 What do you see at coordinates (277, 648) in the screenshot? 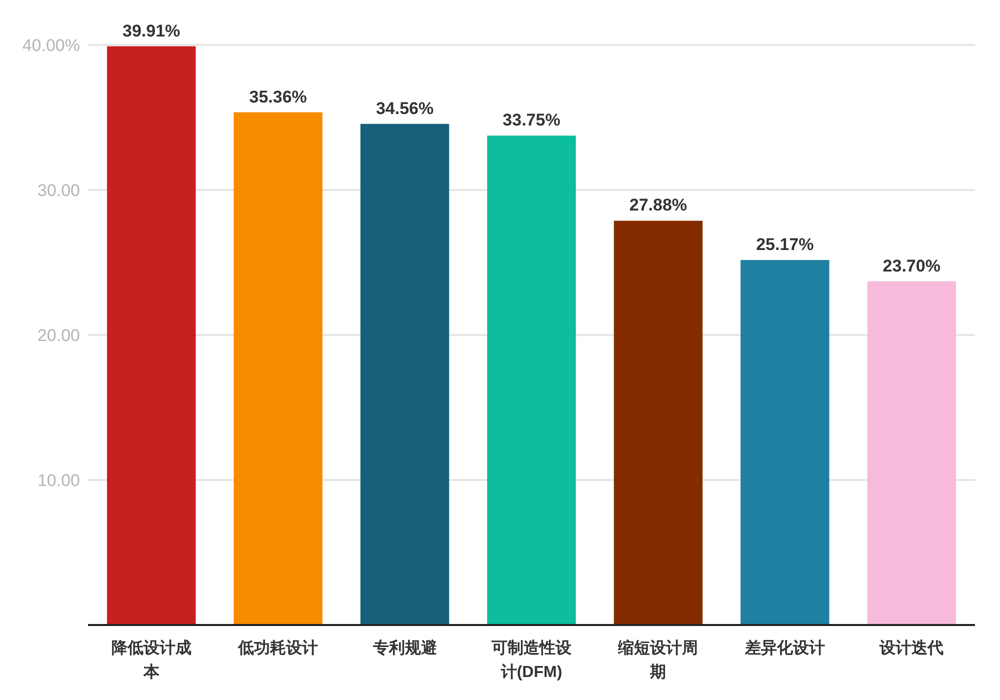
I see `x-tick-label: 低功耗设计` at bounding box center [277, 648].